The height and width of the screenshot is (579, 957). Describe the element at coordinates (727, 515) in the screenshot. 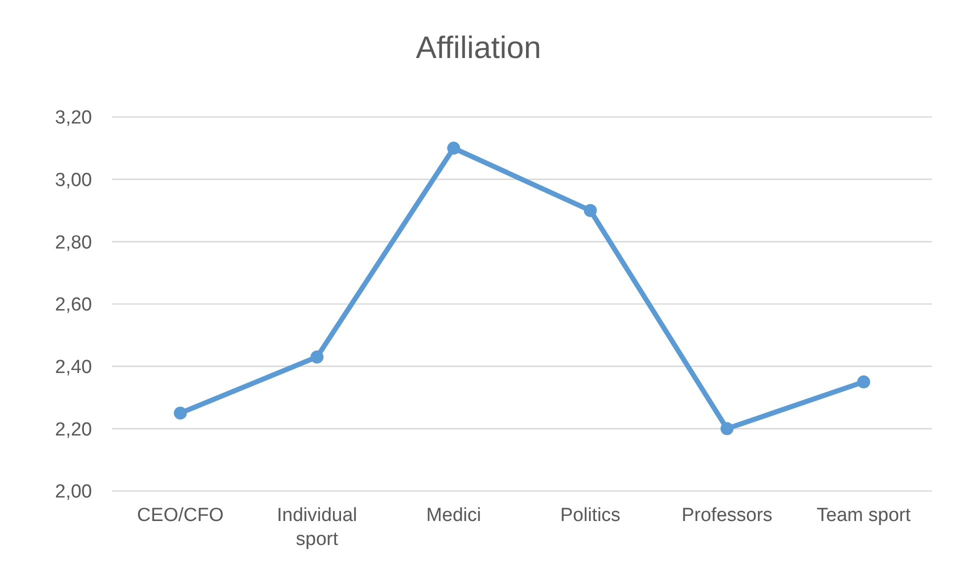

I see `x-tick-label: Professors` at that location.